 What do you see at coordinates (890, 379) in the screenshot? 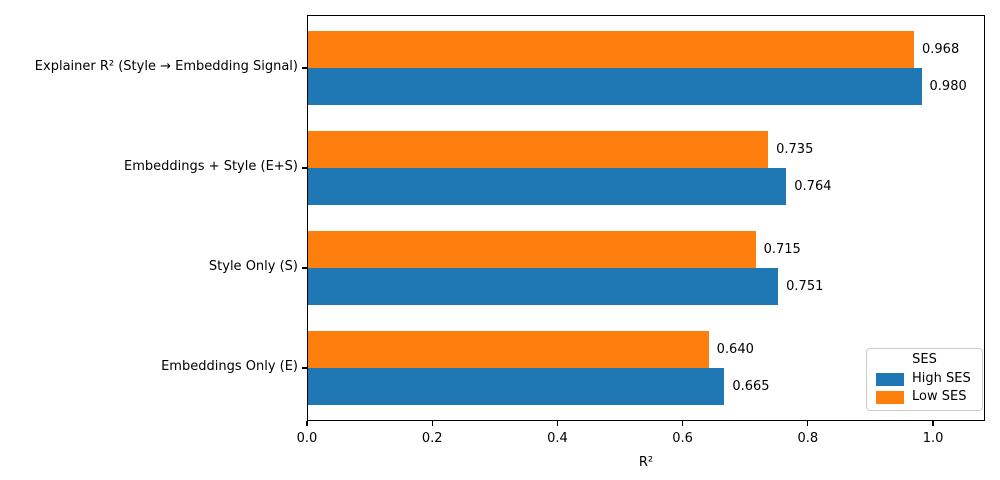
I see `legend-swatch-high-ses` at bounding box center [890, 379].